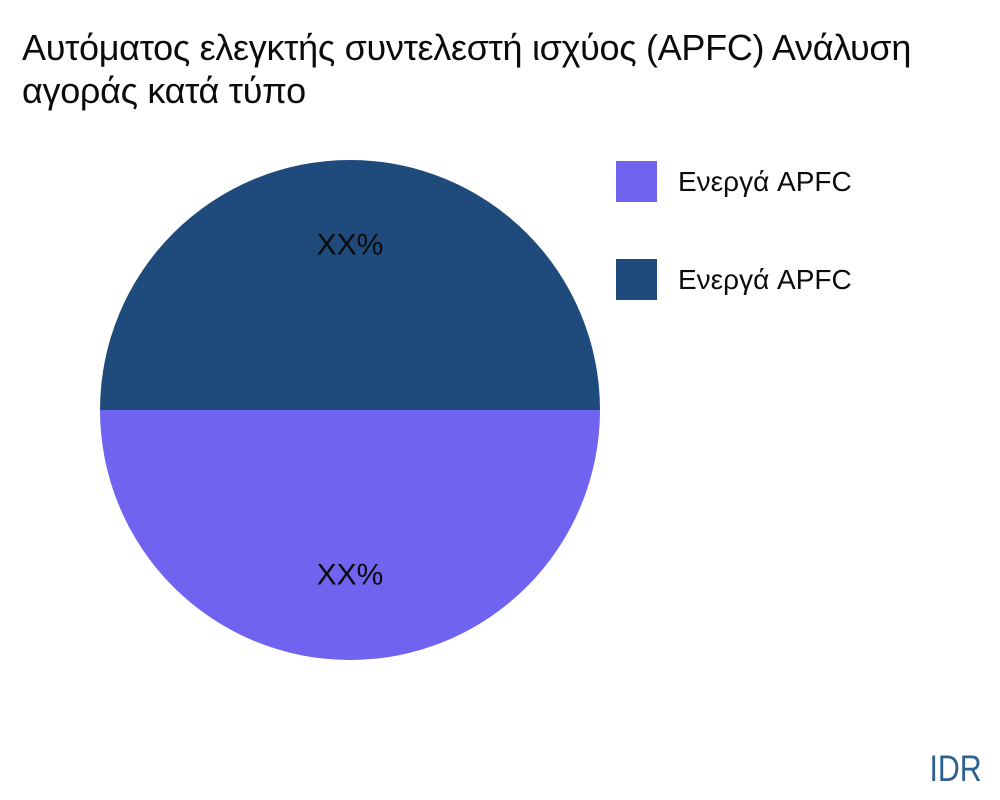 This screenshot has width=1000, height=800. Describe the element at coordinates (734, 230) in the screenshot. I see `legend: Ενεργά APFC Ενεργά APFC` at that location.